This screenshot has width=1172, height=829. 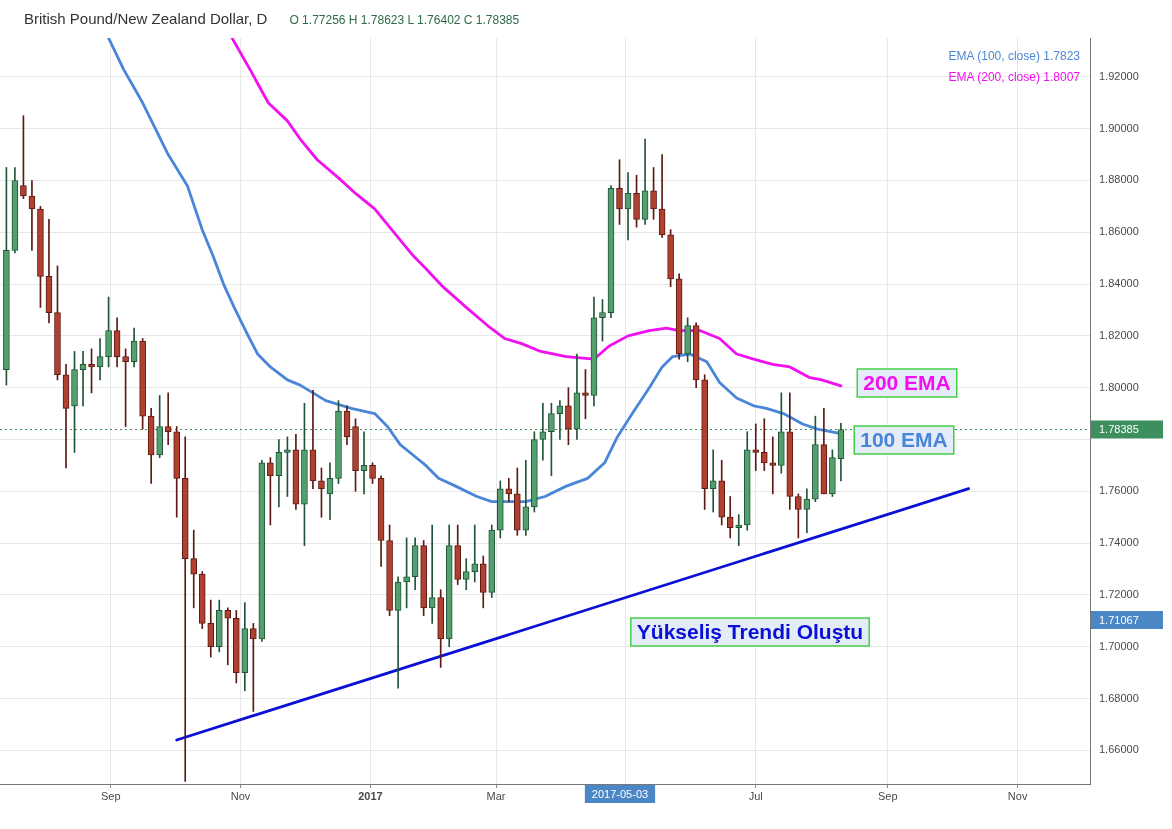 What do you see at coordinates (1119, 697) in the screenshot?
I see `y-tick-label: 1.68000` at bounding box center [1119, 697].